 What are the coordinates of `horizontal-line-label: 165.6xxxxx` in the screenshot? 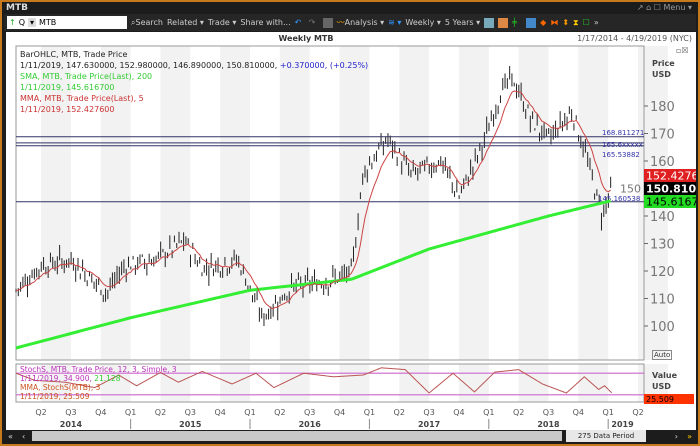 It's located at (622, 145).